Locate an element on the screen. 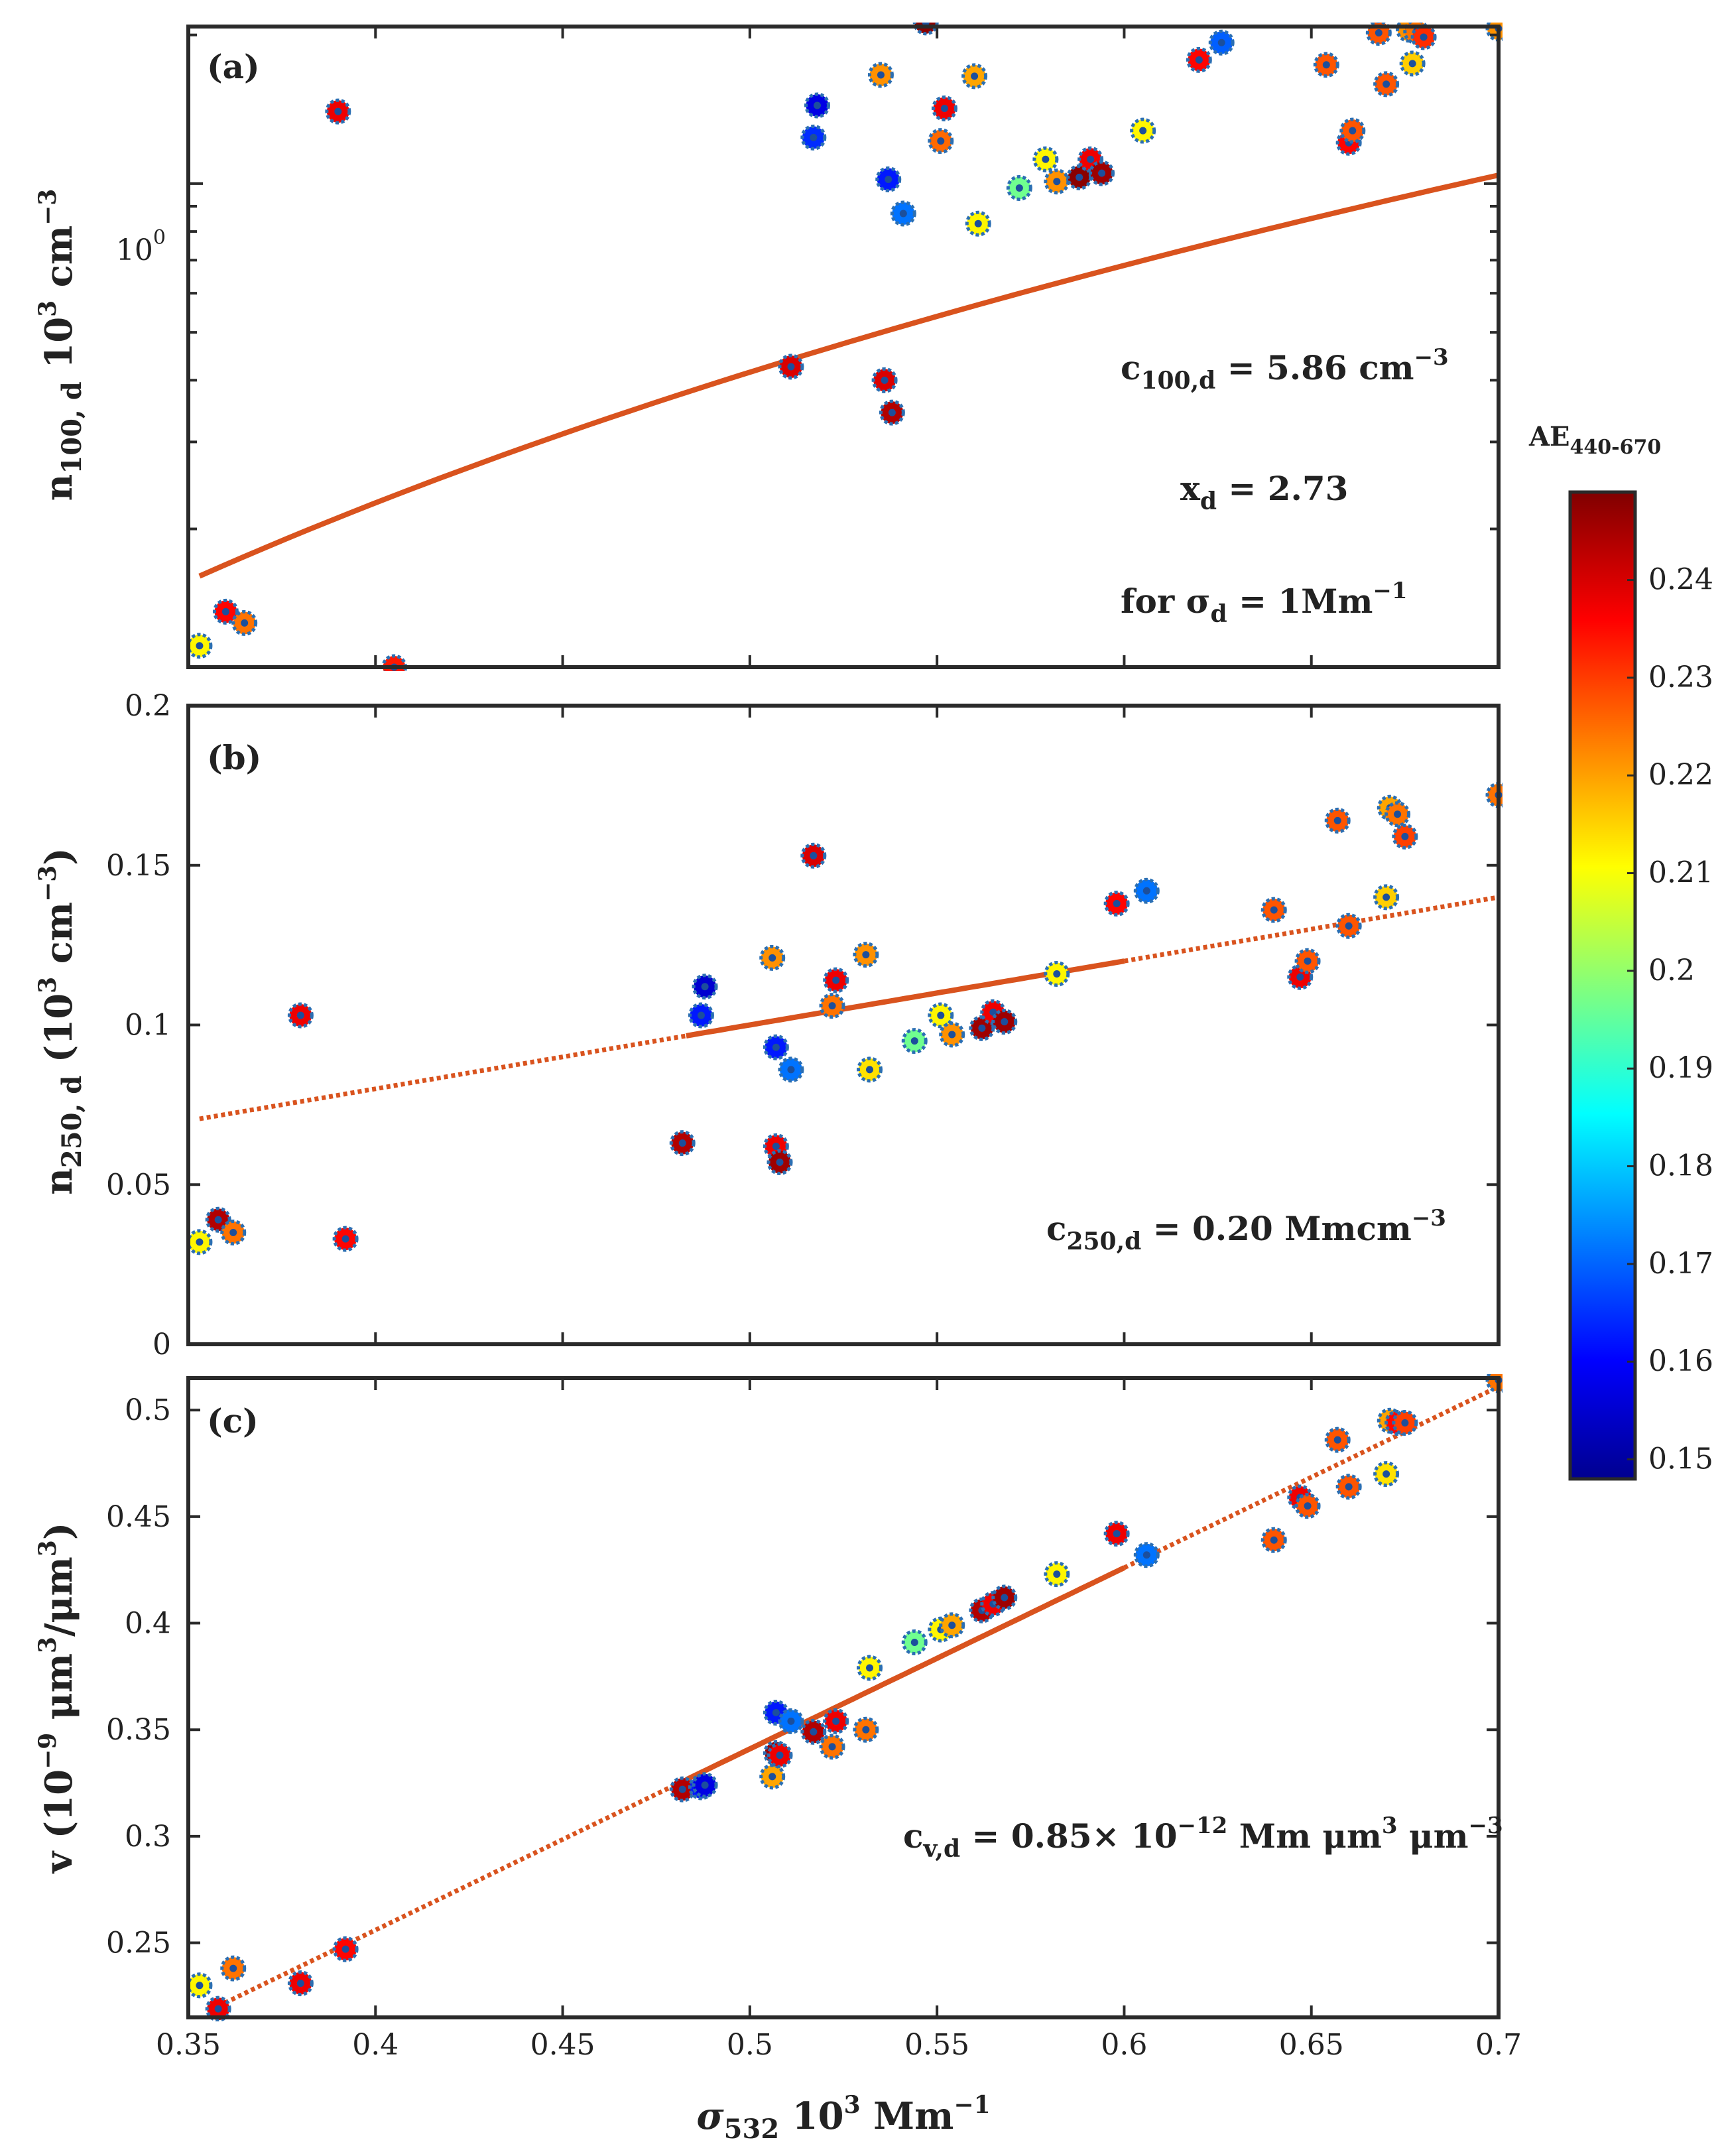 The width and height of the screenshot is (1722, 2156). panel-label-a: (a) is located at coordinates (233, 66).